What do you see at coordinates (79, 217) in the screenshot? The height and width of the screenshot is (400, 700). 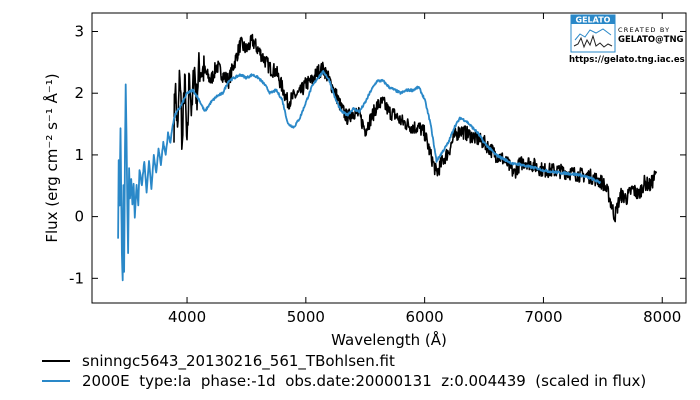 I see `y-tick-label: 0` at bounding box center [79, 217].